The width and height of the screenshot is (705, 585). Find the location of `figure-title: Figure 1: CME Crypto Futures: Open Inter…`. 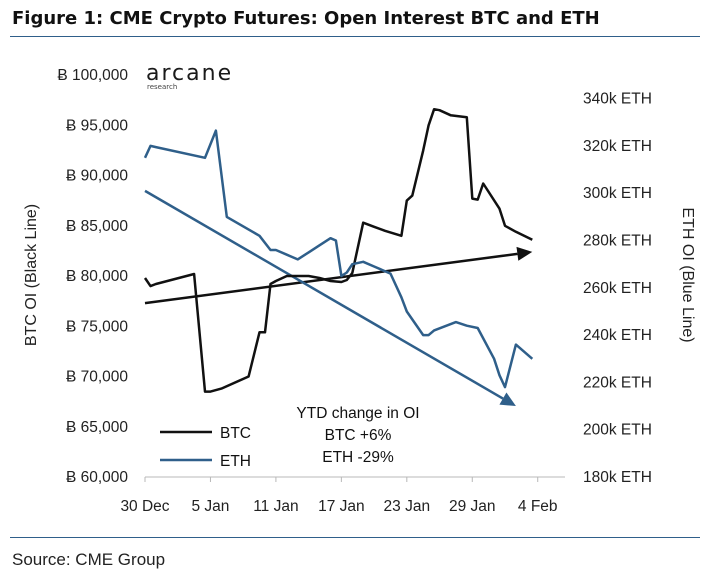

figure-title: Figure 1: CME Crypto Futures: Open Inter… is located at coordinates (306, 18).